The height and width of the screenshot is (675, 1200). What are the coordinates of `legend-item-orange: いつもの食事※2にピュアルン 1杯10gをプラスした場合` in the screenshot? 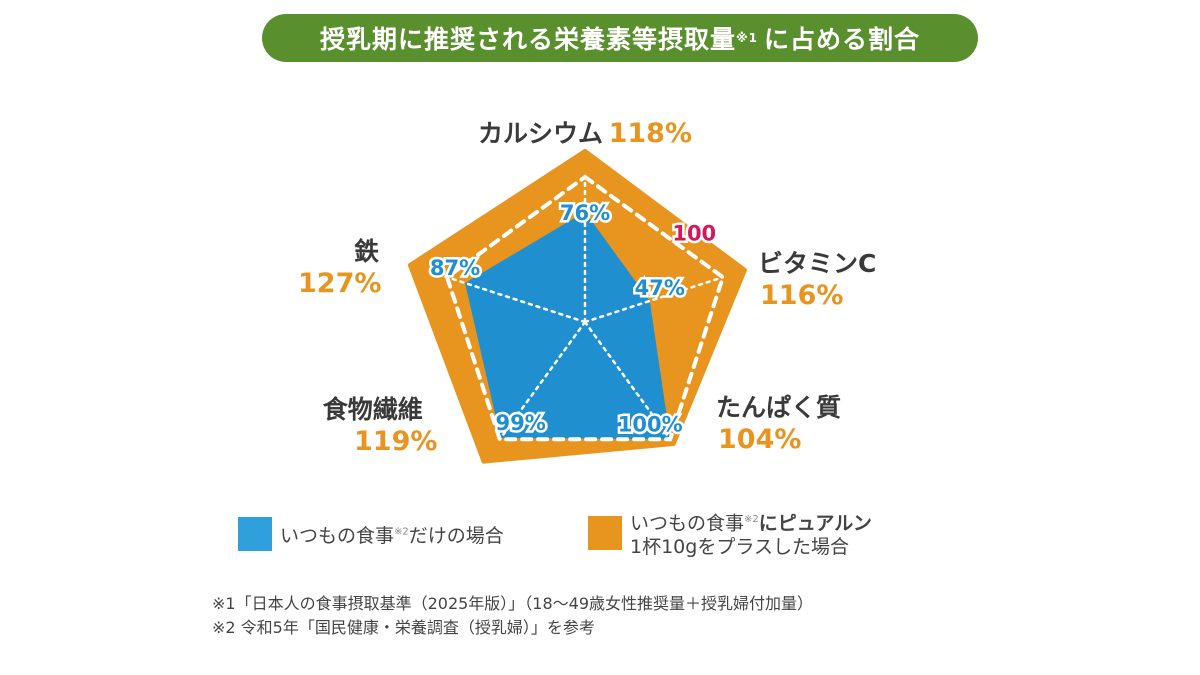 It's located at (730, 533).